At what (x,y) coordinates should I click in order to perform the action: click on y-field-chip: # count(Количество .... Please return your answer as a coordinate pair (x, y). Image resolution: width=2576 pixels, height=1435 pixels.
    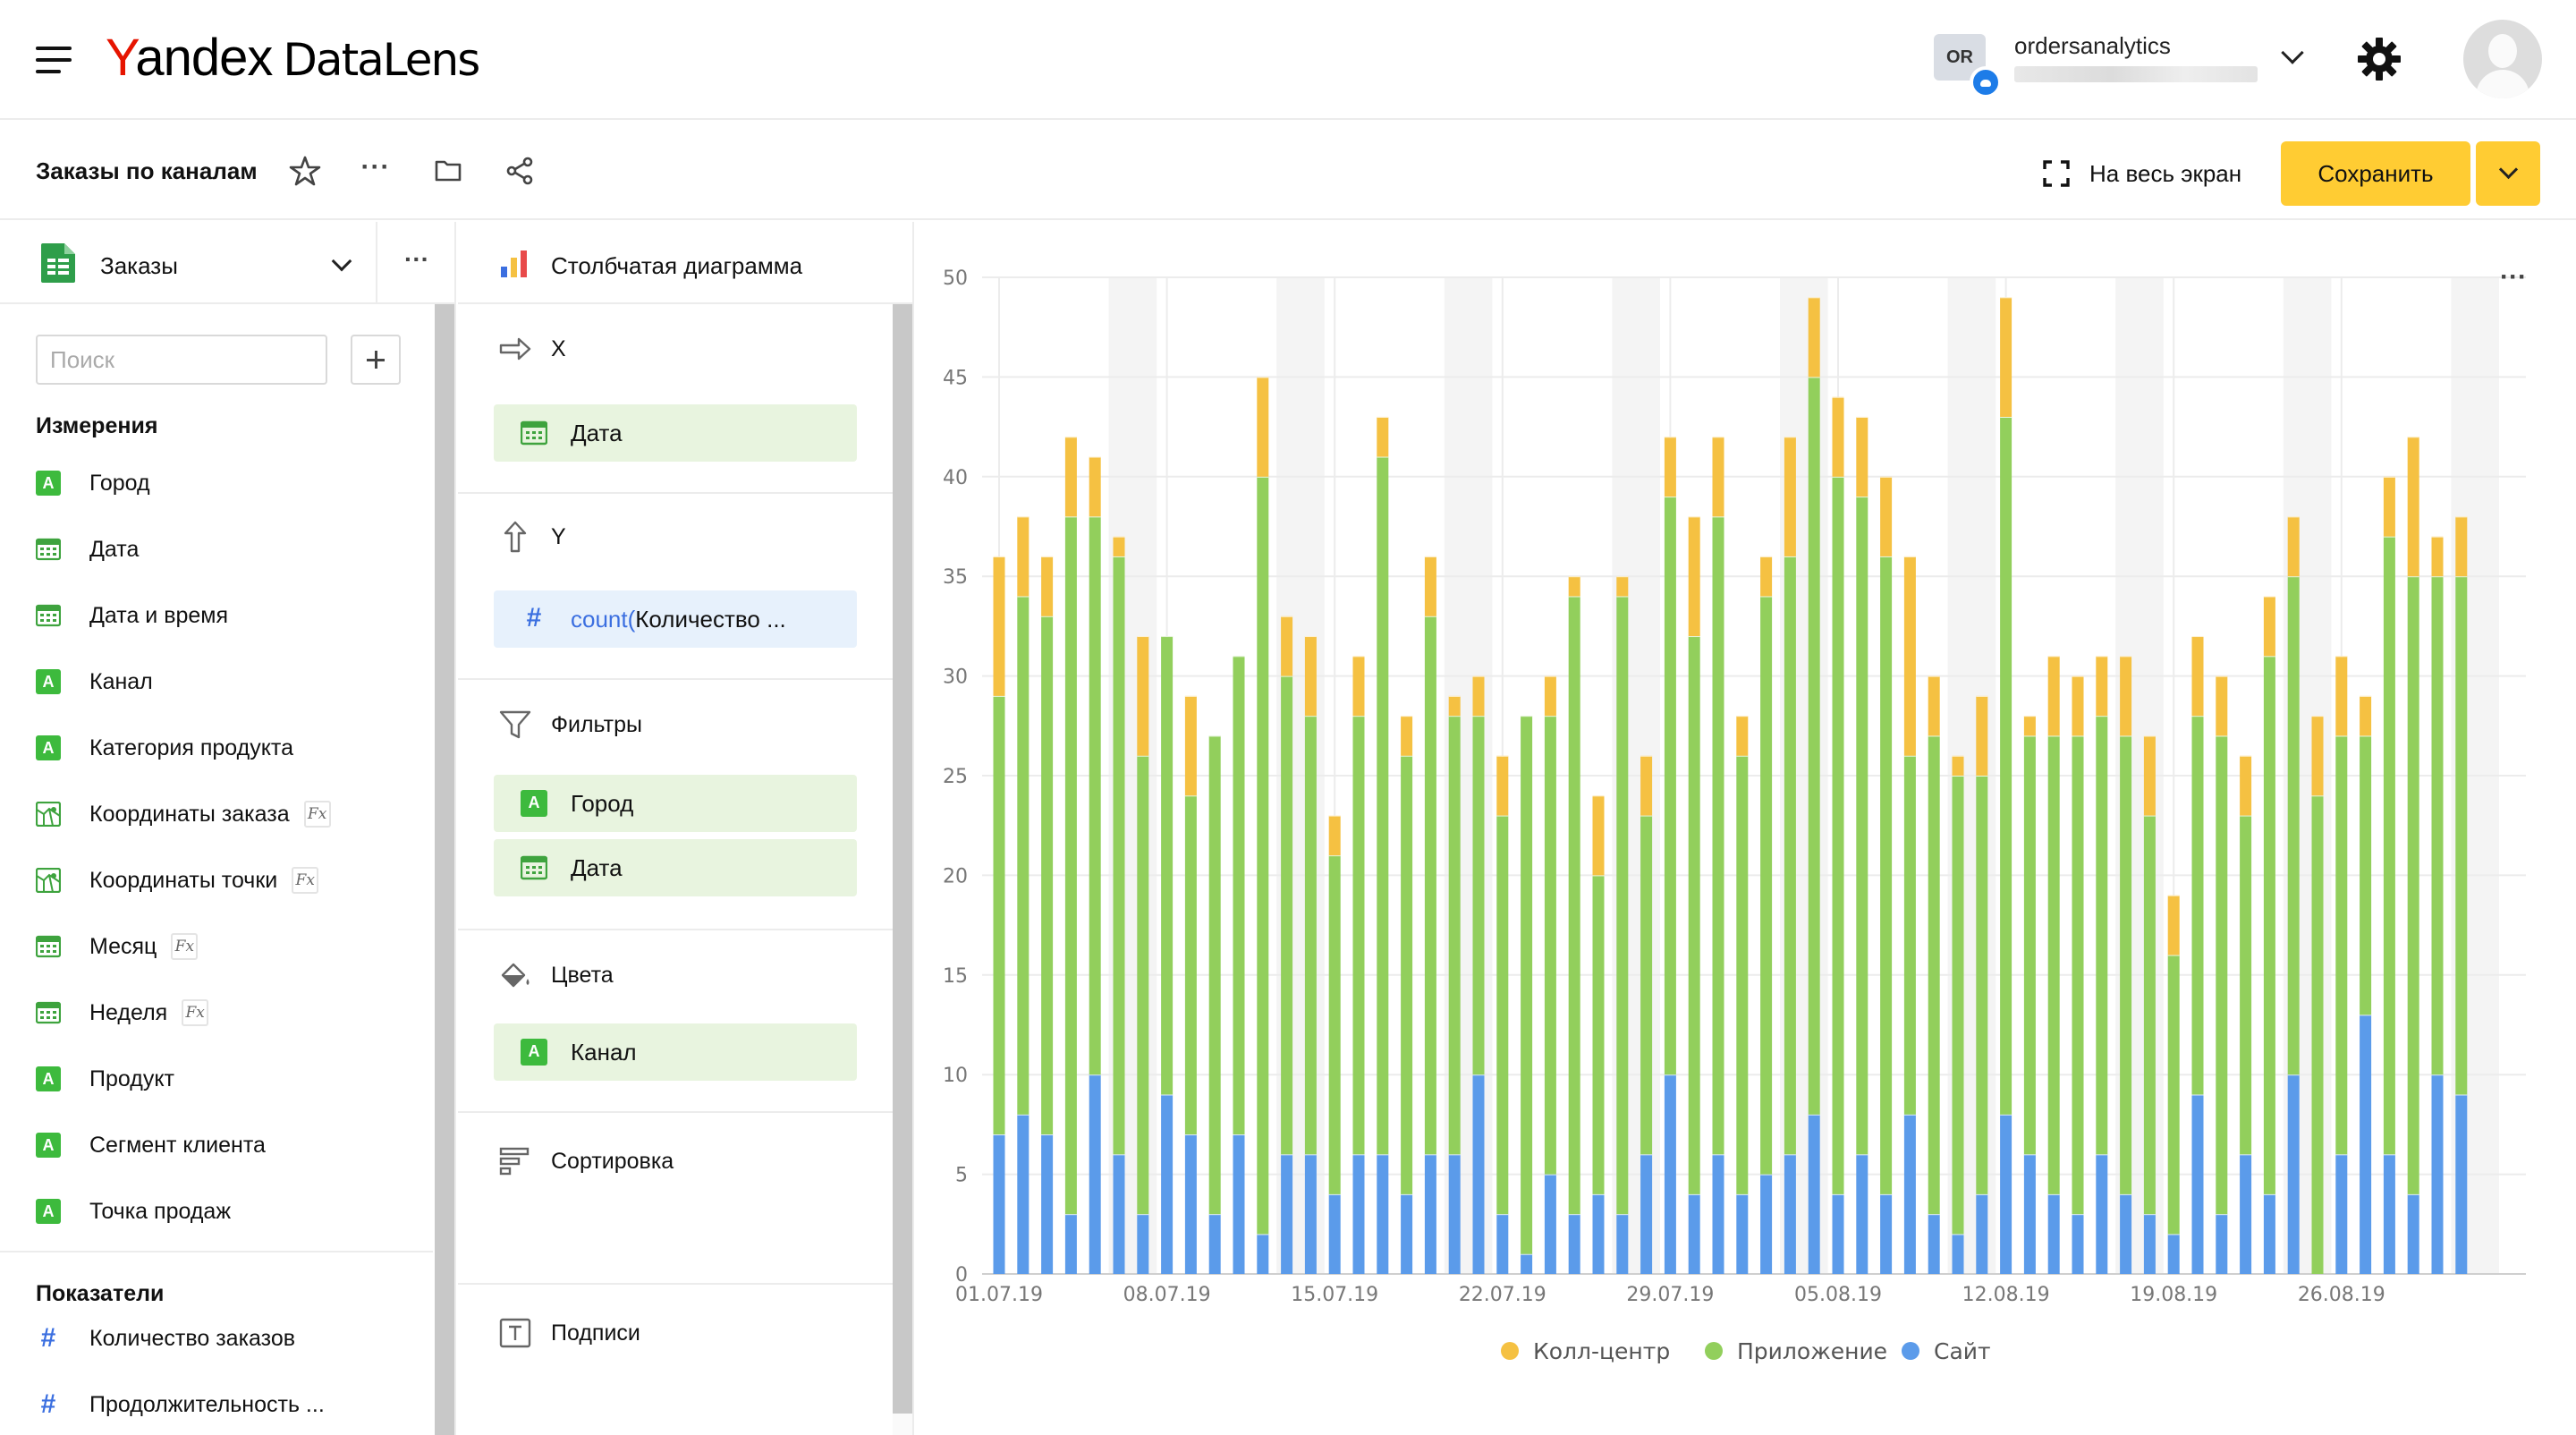
    Looking at the image, I should click on (675, 619).